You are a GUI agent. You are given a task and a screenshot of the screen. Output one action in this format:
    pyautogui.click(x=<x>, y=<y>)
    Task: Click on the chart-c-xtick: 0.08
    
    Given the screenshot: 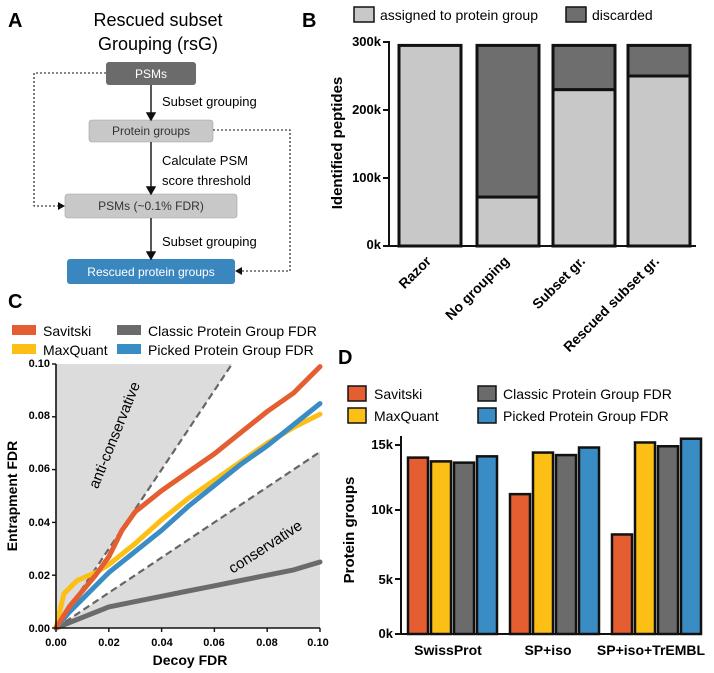 What is the action you would take?
    pyautogui.click(x=266, y=643)
    